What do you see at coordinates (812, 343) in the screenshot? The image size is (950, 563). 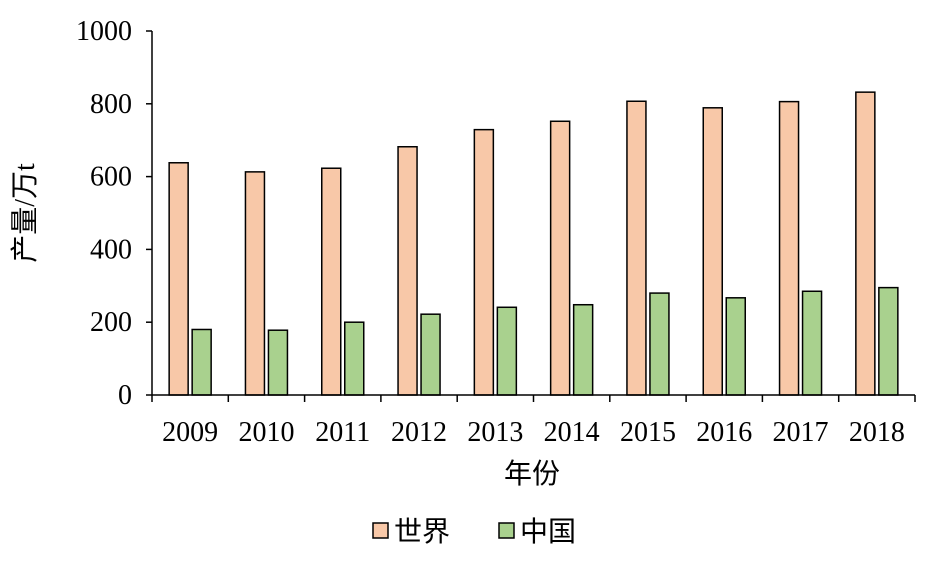 I see `bar-china-2017` at bounding box center [812, 343].